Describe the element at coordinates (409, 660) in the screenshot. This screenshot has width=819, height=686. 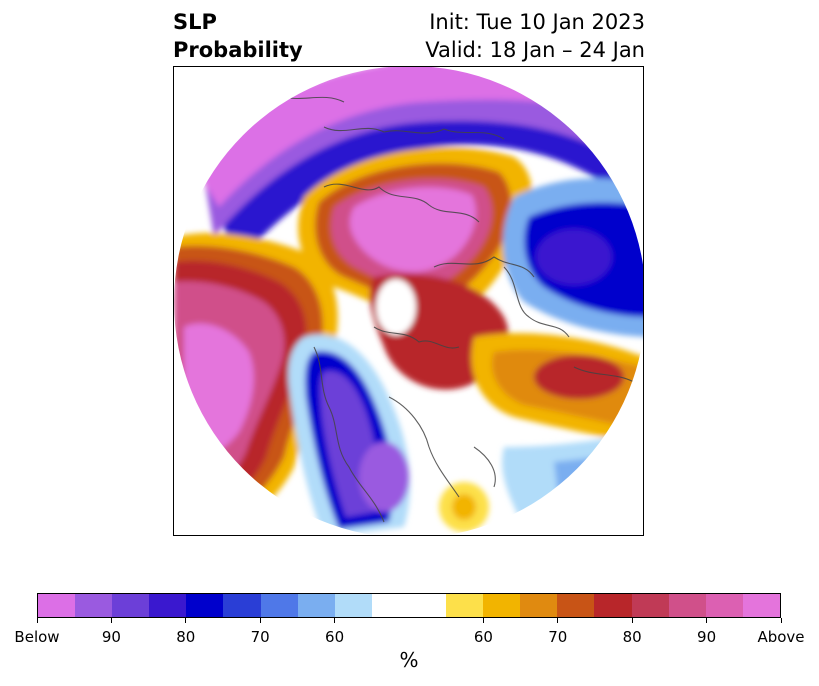
I see `colorbar-unit: %` at that location.